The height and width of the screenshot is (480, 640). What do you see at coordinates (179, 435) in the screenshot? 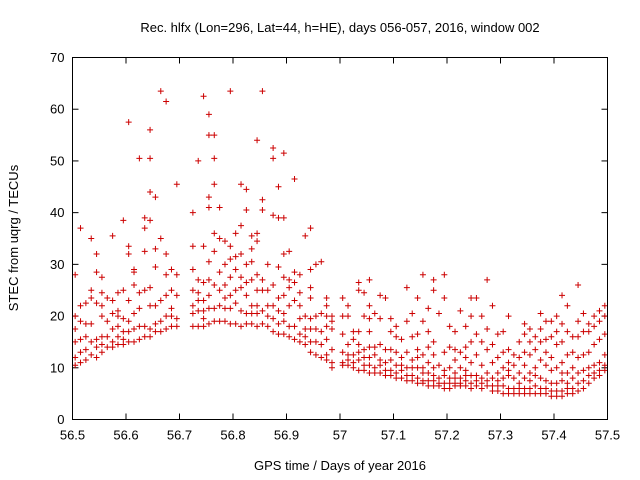
I see `x-tick-label: 56.7` at bounding box center [179, 435].